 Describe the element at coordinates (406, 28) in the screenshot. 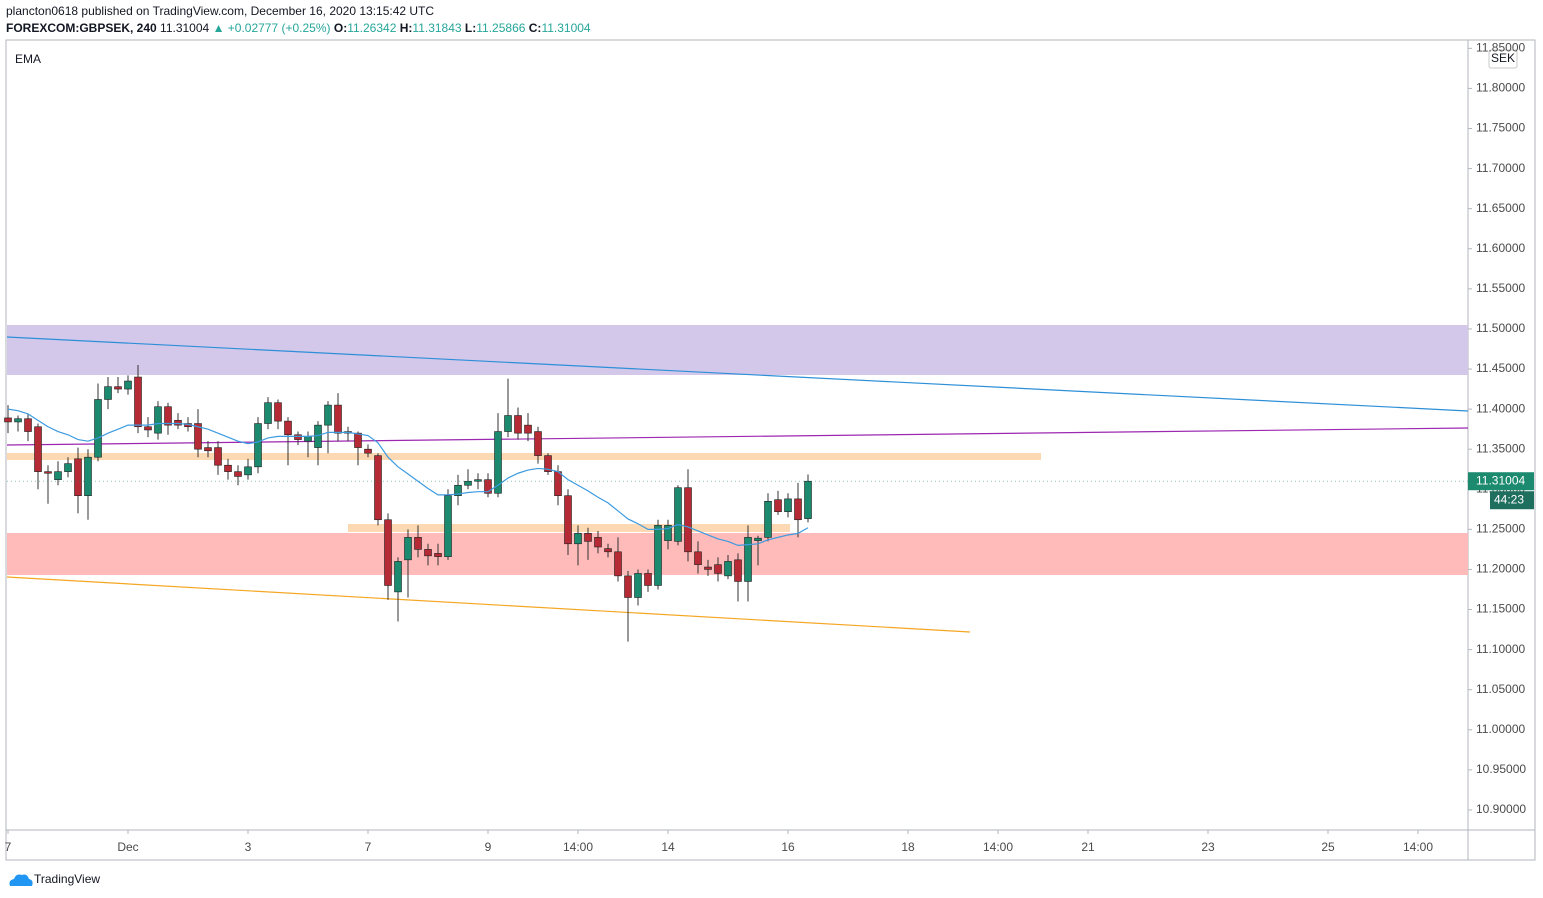

I see `h-label: H:` at that location.